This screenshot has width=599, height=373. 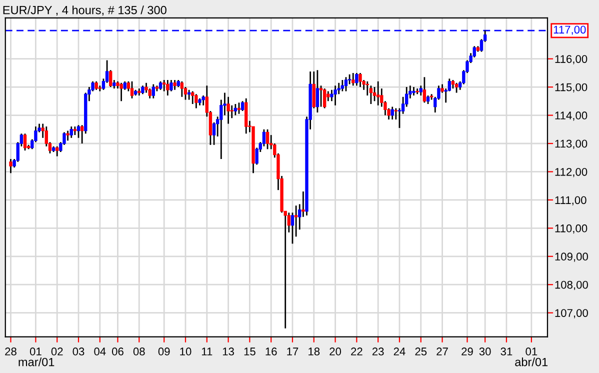 What do you see at coordinates (571, 313) in the screenshot?
I see `y-tick-label: 107,00` at bounding box center [571, 313].